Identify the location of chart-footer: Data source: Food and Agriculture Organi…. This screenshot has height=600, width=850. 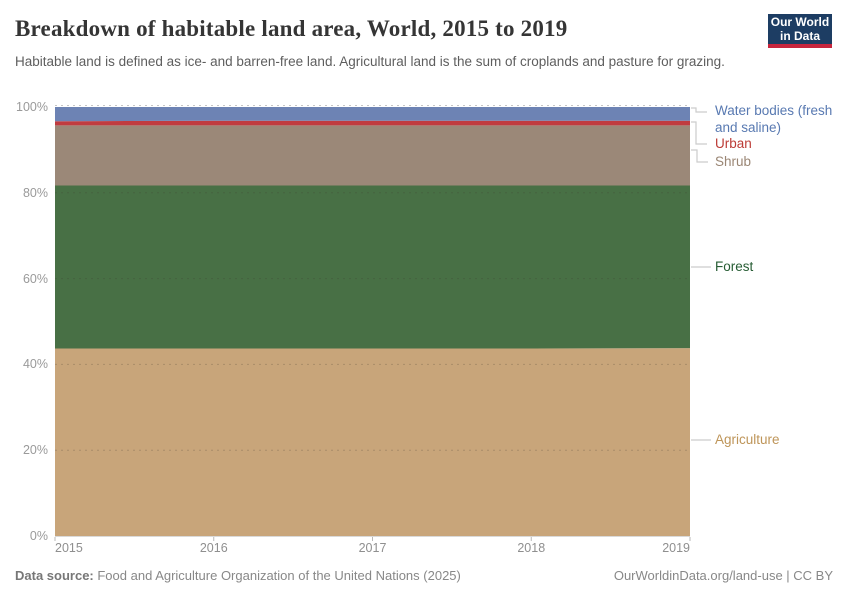
(424, 575).